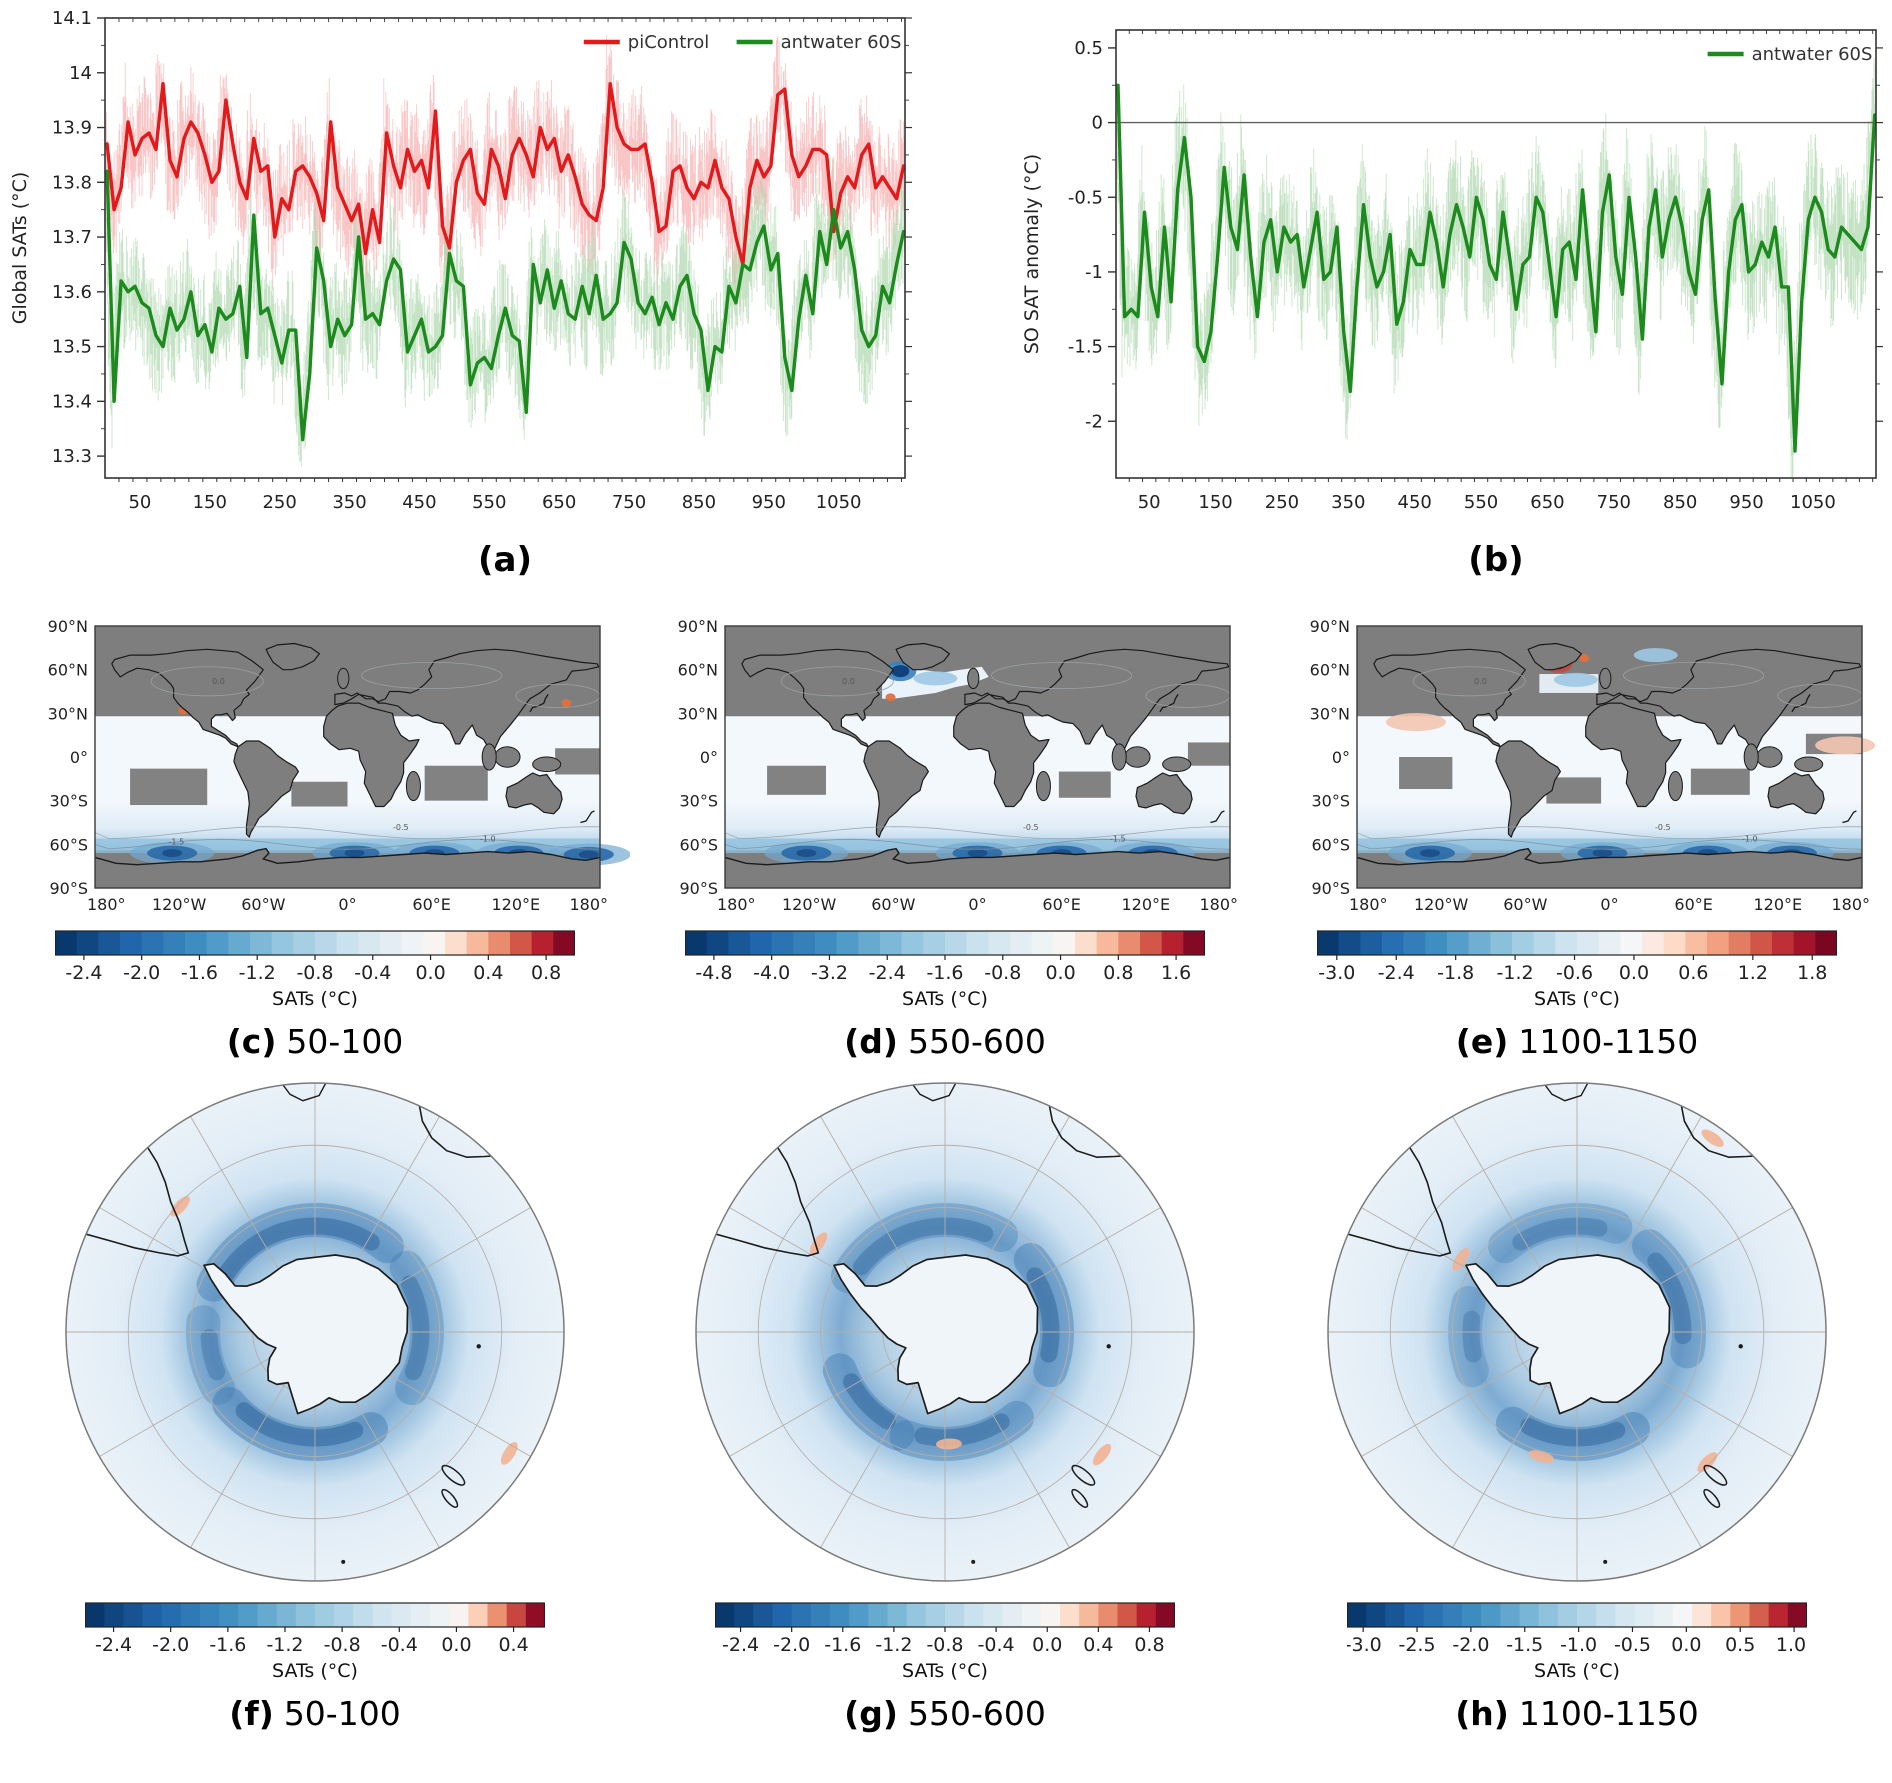 The image size is (1892, 1783). I want to click on panel-g-caption: (g) 550-600, so click(945, 1713).